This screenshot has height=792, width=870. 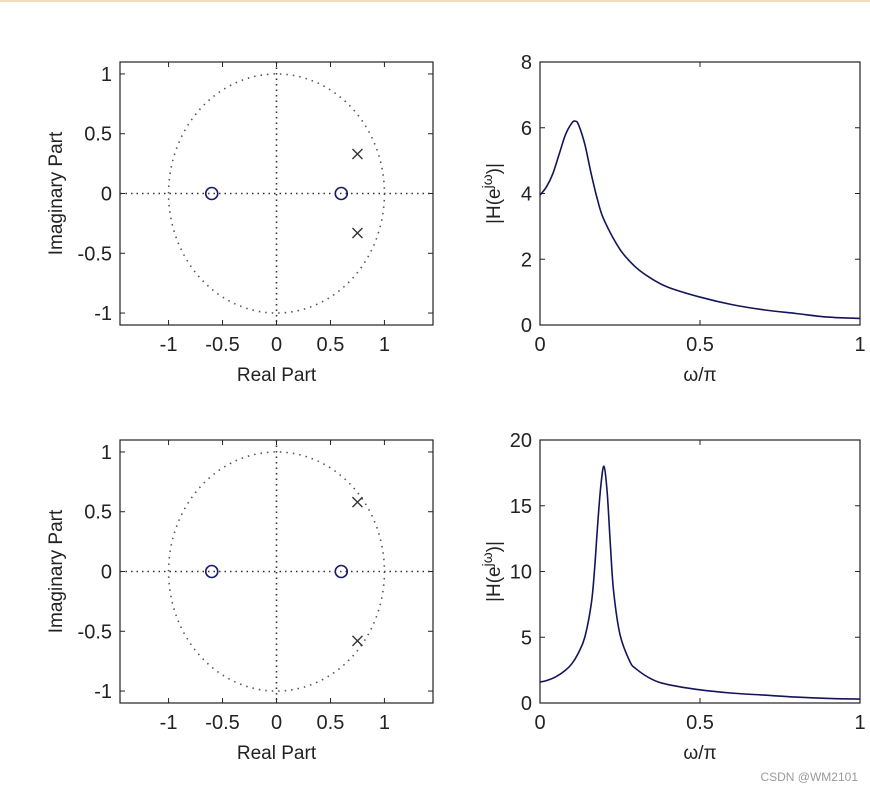 I want to click on y-tick-label: 2, so click(x=526, y=260).